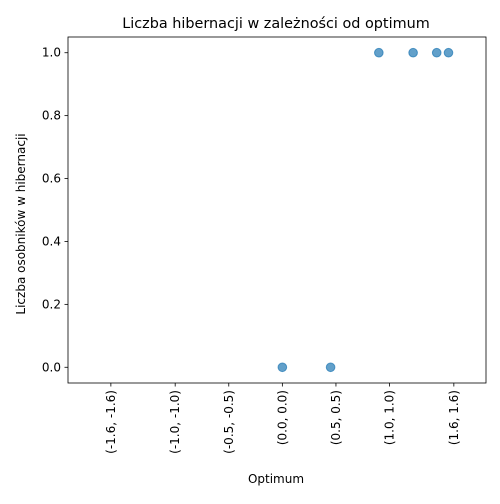 This screenshot has width=500, height=504. Describe the element at coordinates (51, 304) in the screenshot. I see `y-tick-label: 0.2` at that location.